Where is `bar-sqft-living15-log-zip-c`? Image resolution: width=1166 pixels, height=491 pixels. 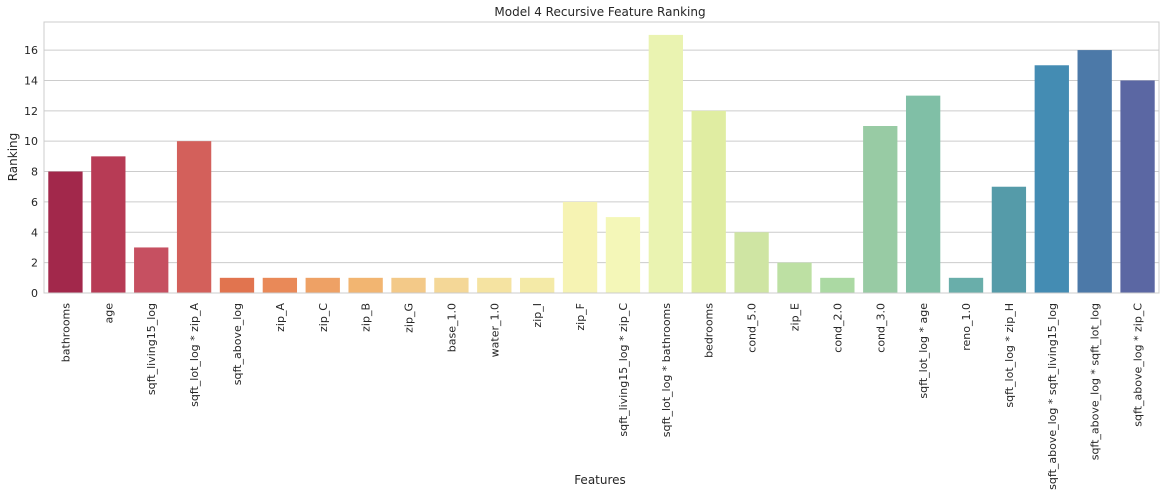
bar-sqft-living15-log-zip-c is located at coordinates (623, 255).